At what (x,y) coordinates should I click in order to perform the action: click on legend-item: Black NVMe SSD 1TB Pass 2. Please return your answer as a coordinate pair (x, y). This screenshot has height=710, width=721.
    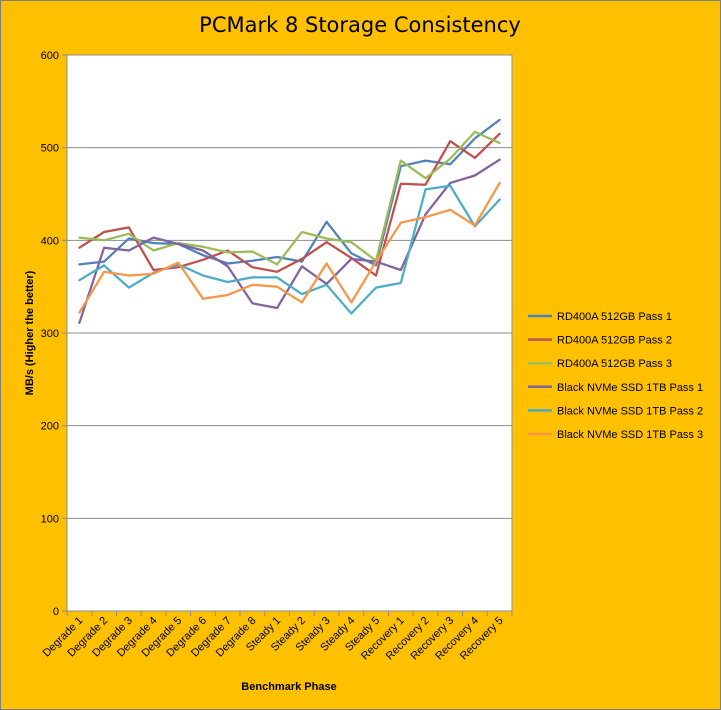
    Looking at the image, I should click on (615, 411).